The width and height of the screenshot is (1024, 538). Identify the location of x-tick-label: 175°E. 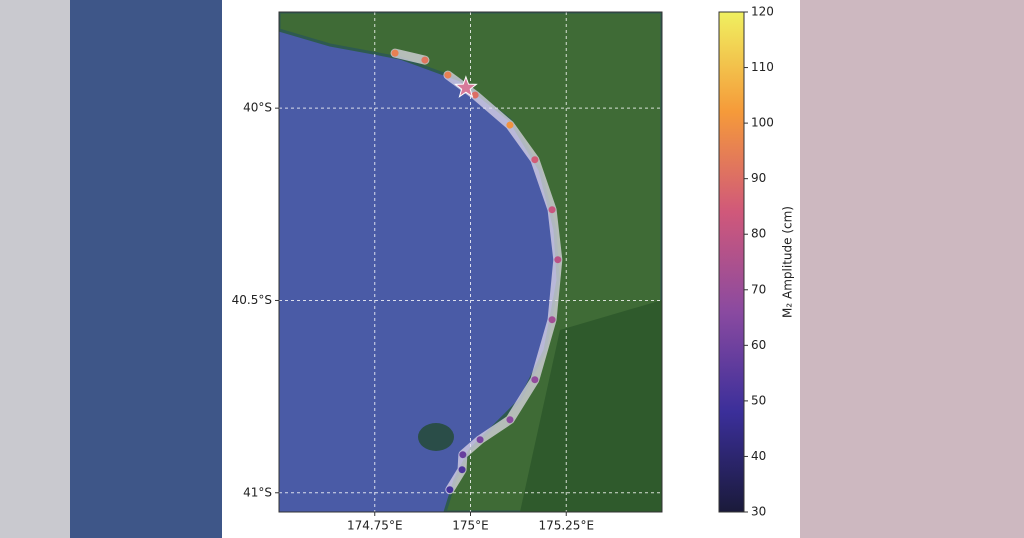
(470, 526).